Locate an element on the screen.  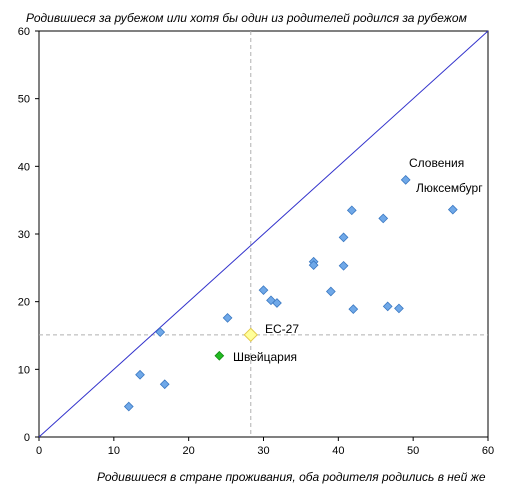
x-tick-label: 10 is located at coordinates (114, 451).